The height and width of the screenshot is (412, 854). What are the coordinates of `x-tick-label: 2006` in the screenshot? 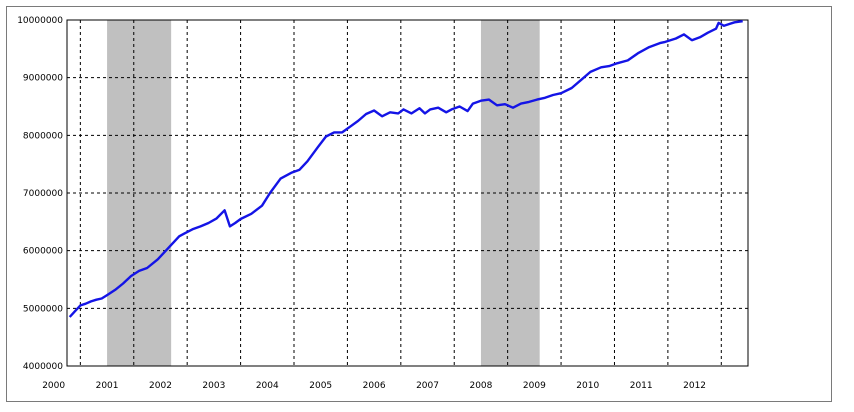 It's located at (374, 386).